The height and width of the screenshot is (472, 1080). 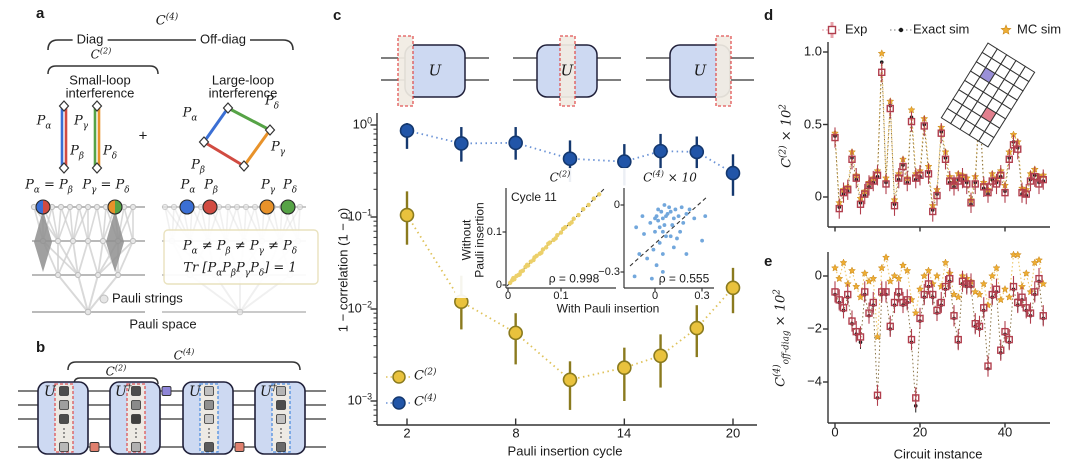 I want to click on c-x-axis-label: Pauli insertion cycle, so click(x=565, y=451).